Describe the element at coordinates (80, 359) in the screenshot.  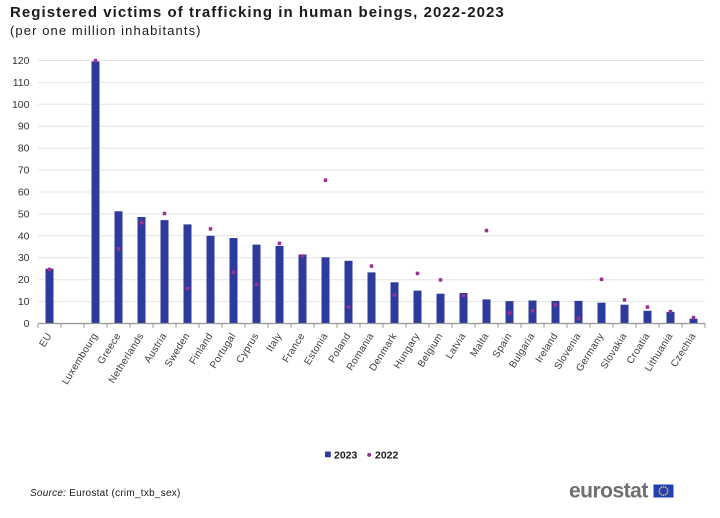
I see `svg-text: Luxembourg` at that location.